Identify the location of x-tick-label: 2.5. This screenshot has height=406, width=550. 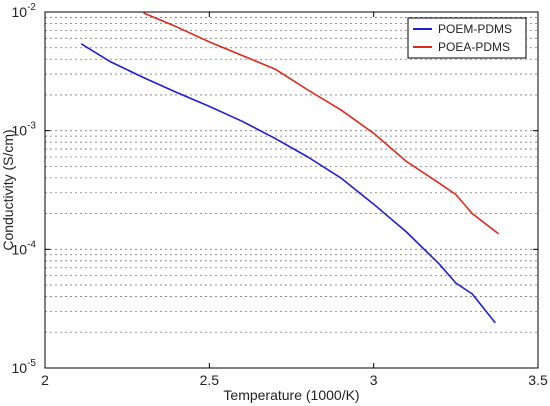
(210, 380).